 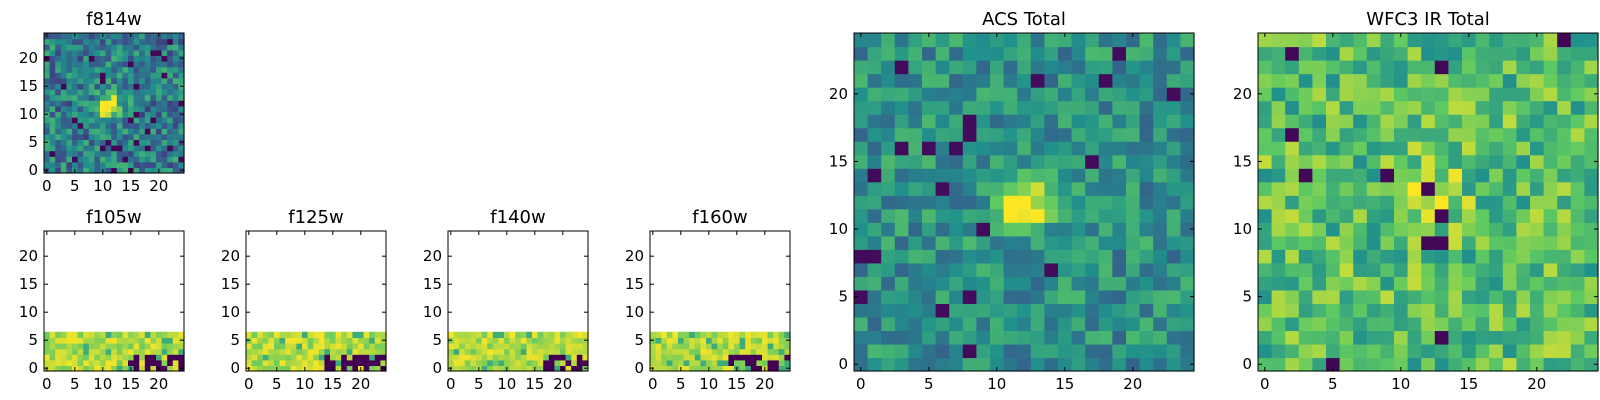 I want to click on x-tick-label: 0, so click(x=451, y=384).